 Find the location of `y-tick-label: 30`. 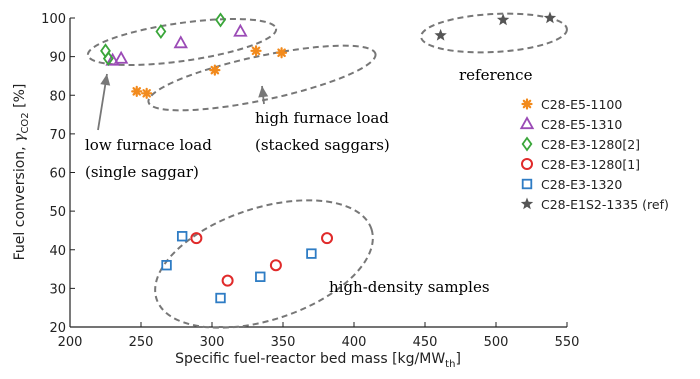

y-tick-label: 30 is located at coordinates (57, 289).